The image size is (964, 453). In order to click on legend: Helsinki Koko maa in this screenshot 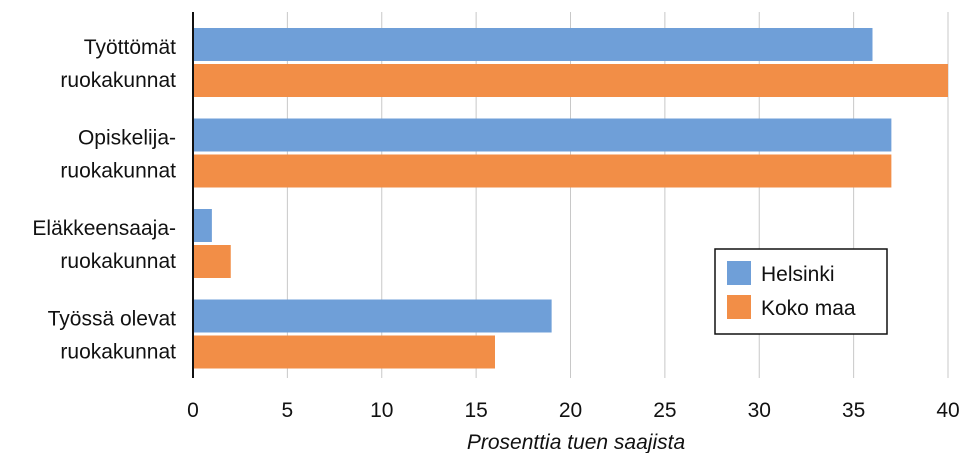, I will do `click(801, 291)`.